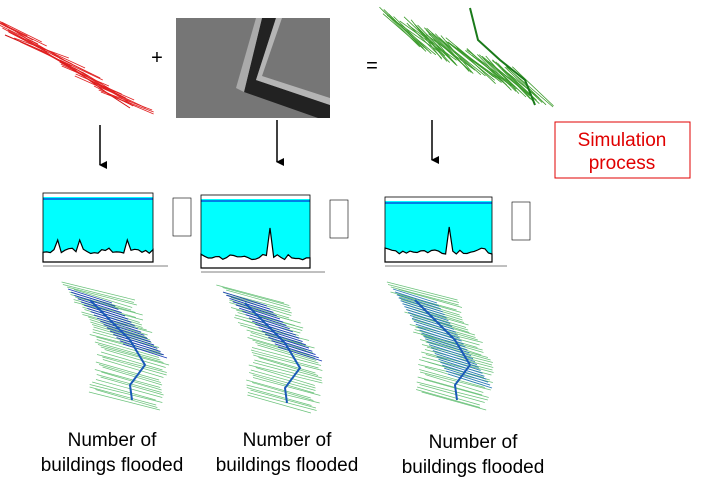 Image resolution: width=706 pixels, height=483 pixels. Describe the element at coordinates (372, 66) in the screenshot. I see `equals-sign: =` at that location.